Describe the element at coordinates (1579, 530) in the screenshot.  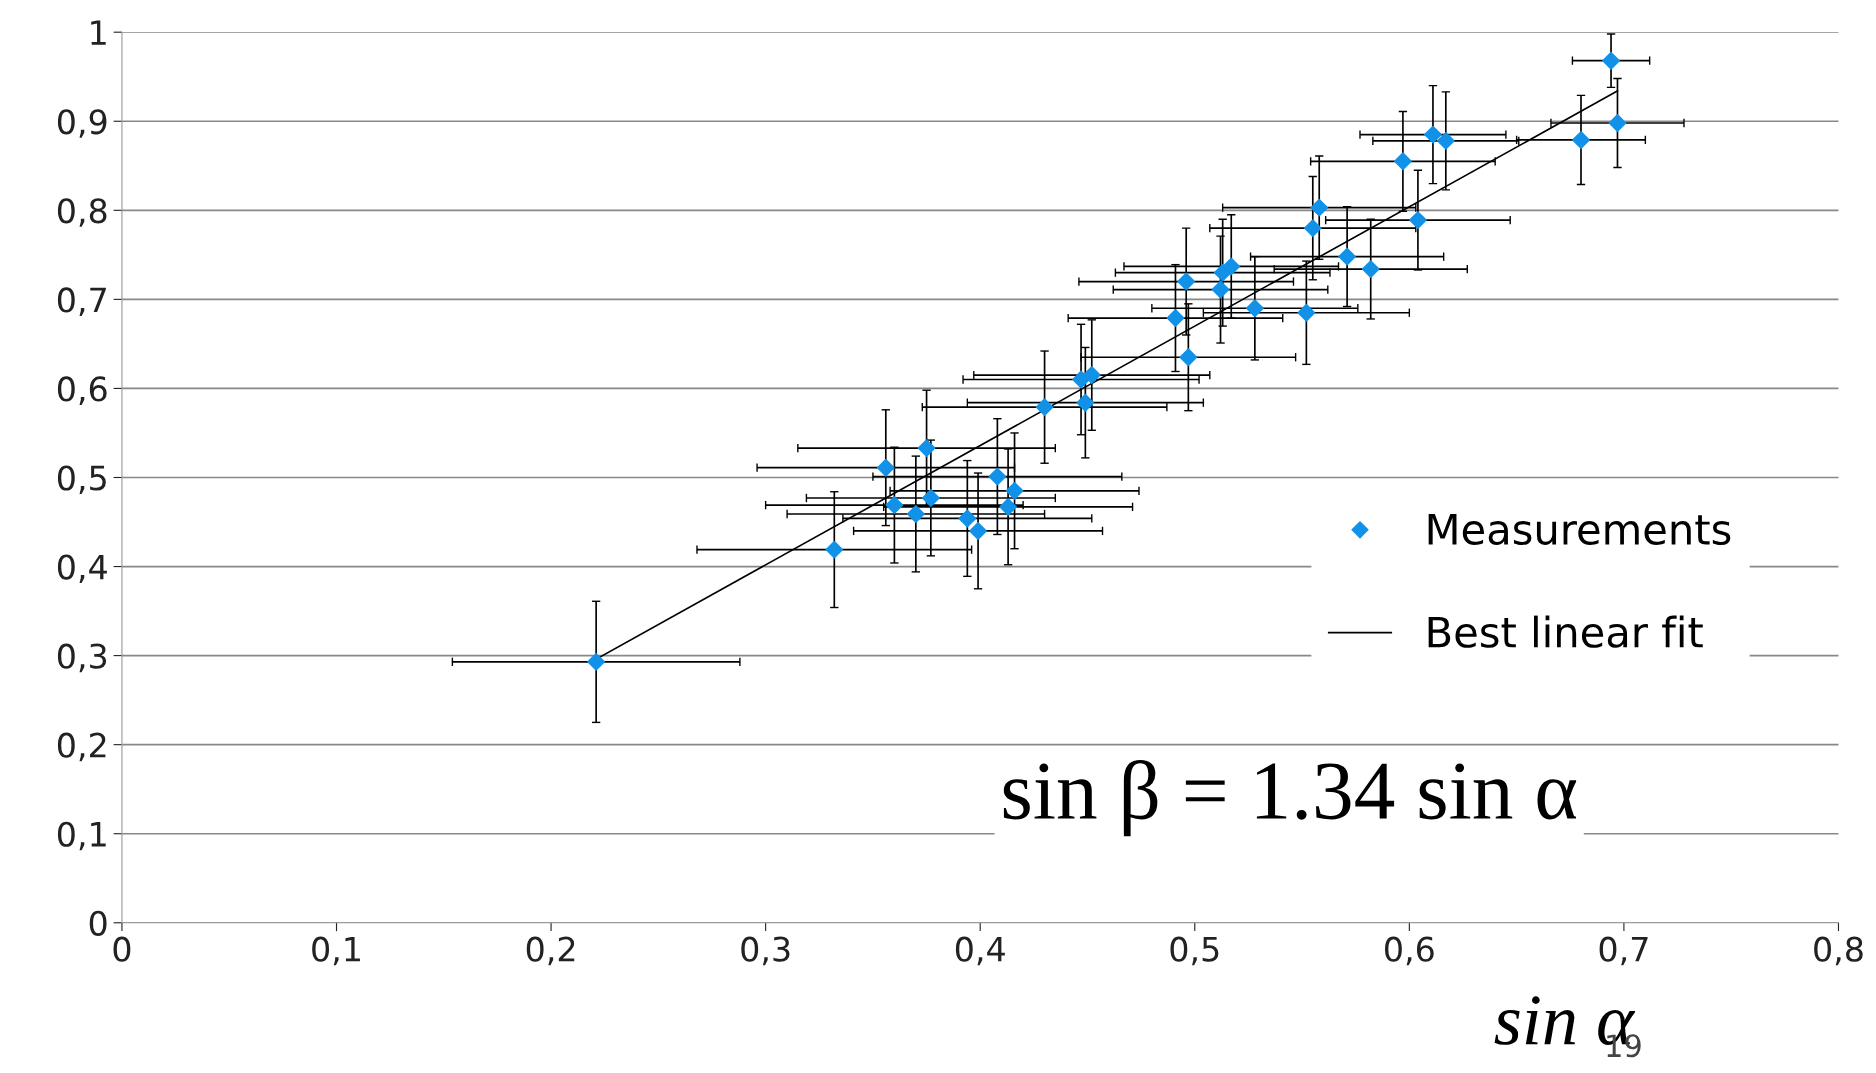
I see `legend-label: Measurements` at that location.